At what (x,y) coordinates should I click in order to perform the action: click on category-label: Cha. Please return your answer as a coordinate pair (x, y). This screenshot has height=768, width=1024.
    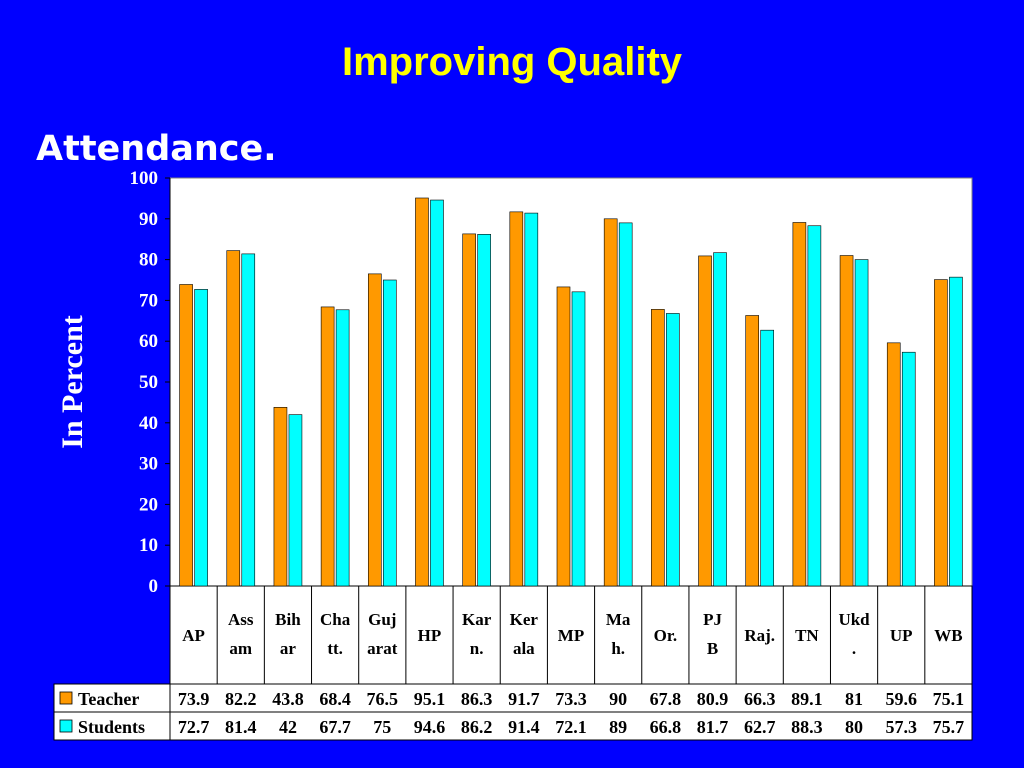
    Looking at the image, I should click on (335, 619).